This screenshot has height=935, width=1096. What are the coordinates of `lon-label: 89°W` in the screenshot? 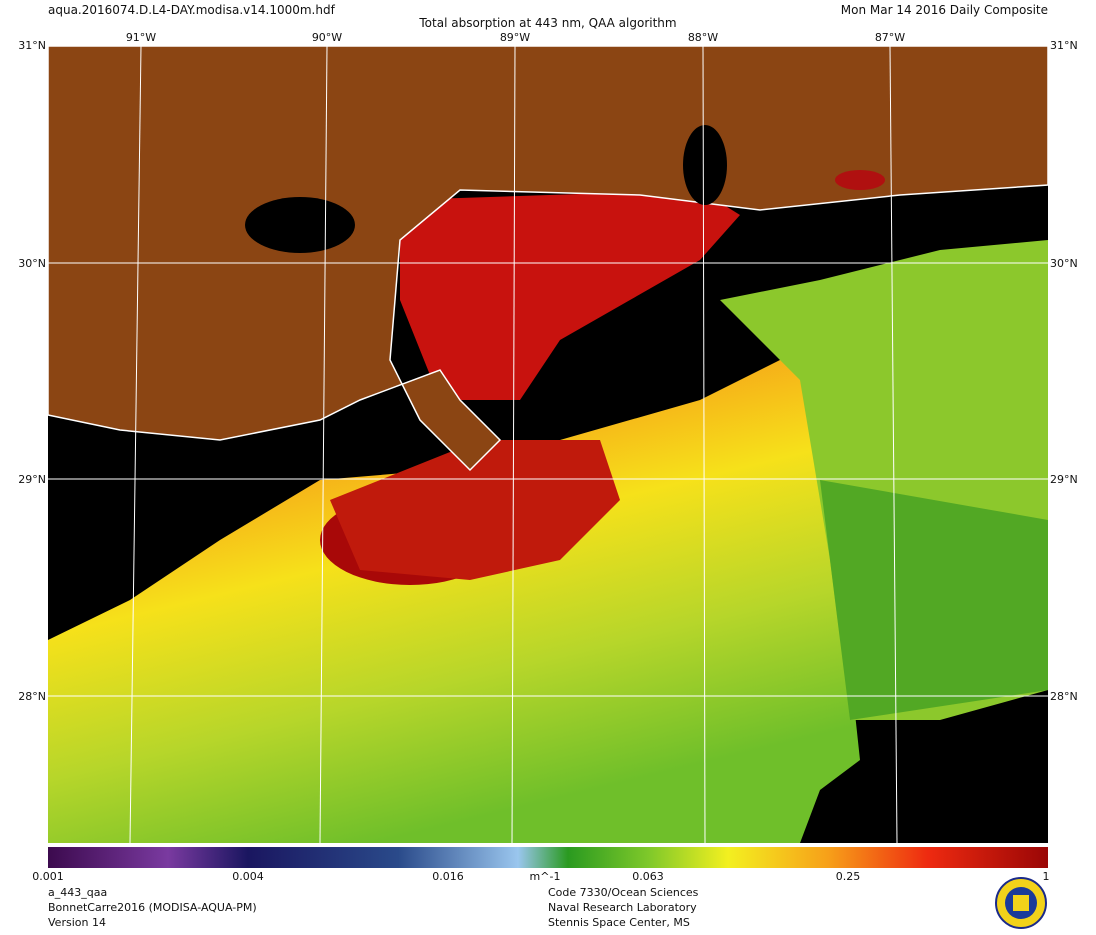 It's located at (515, 37).